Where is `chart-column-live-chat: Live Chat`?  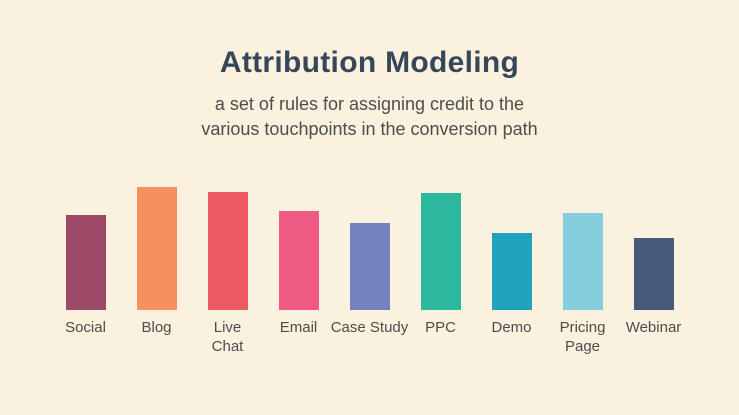
chart-column-live-chat: Live Chat is located at coordinates (227, 271).